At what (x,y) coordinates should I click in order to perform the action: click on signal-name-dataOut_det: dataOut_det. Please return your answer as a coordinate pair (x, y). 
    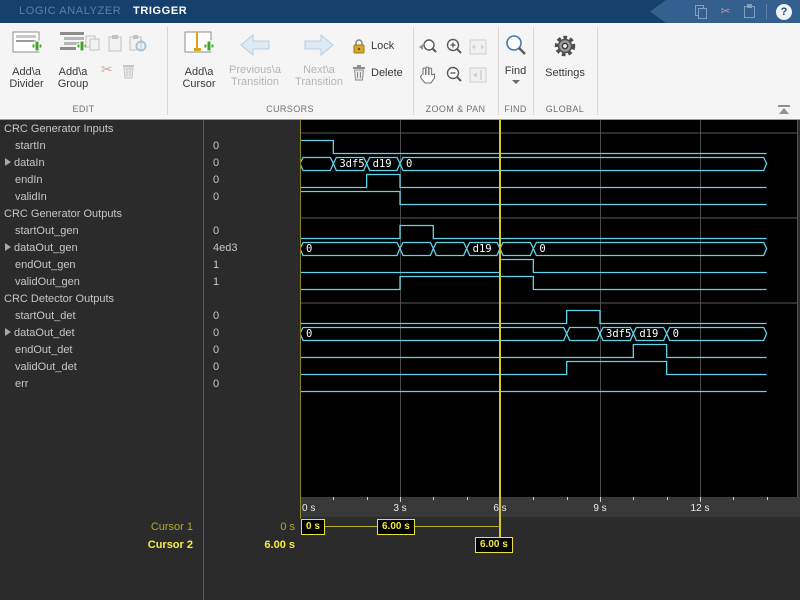
    Looking at the image, I should click on (40, 333).